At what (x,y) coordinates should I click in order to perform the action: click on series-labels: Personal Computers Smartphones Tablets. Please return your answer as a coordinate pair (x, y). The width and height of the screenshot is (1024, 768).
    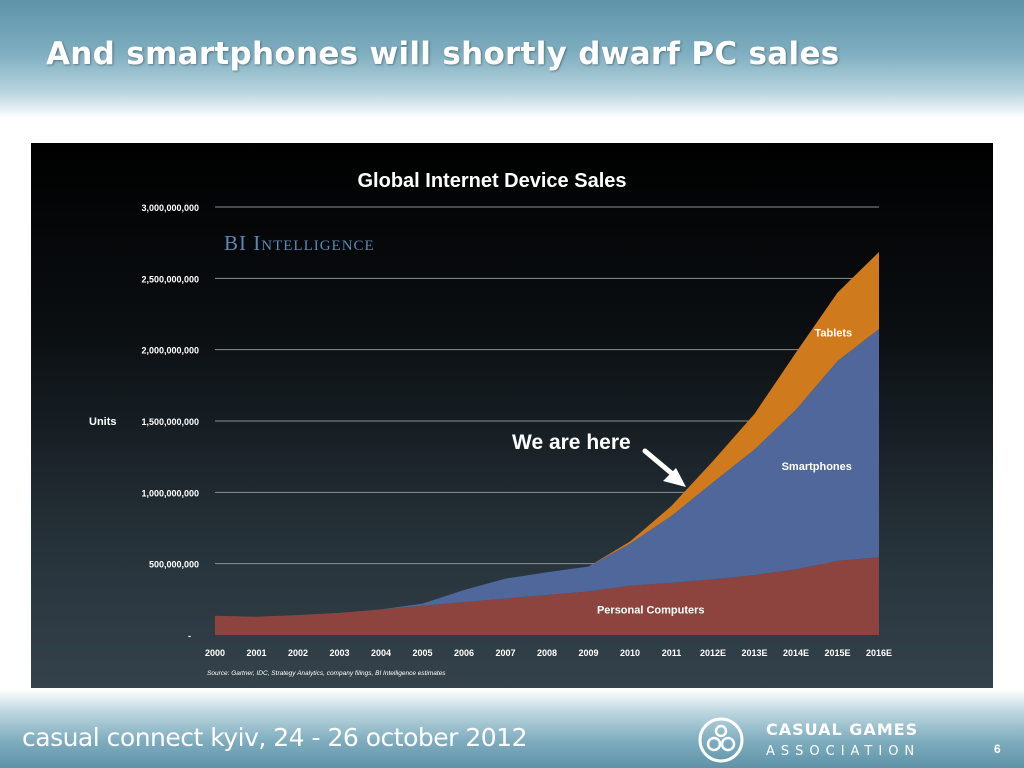
    Looking at the image, I should click on (724, 471).